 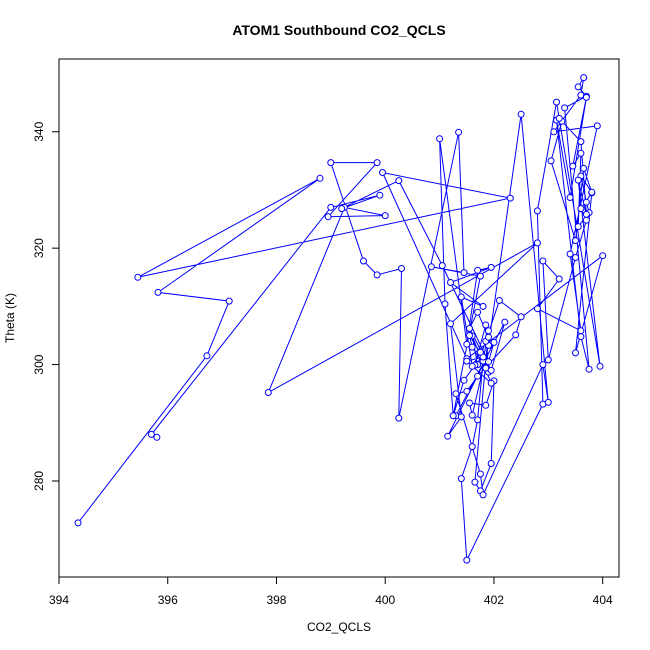 I want to click on chart-title: ATOM1 Southbound CO2_QCLS, so click(x=338, y=30).